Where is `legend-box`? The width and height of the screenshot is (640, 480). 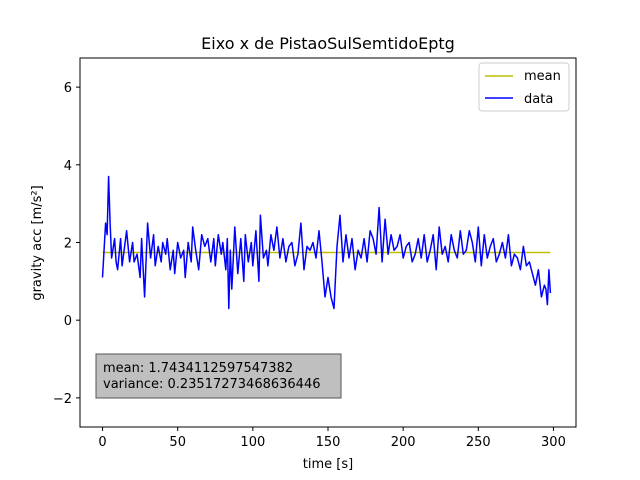 legend-box is located at coordinates (524, 87).